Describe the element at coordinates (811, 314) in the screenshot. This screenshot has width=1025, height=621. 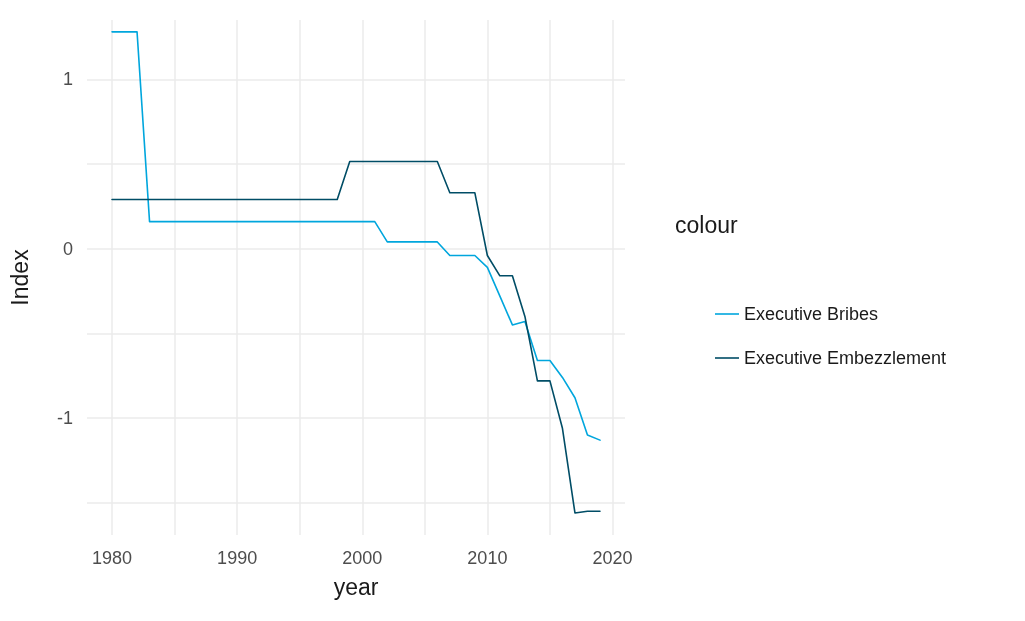
I see `legend-label: Executive Bribes` at that location.